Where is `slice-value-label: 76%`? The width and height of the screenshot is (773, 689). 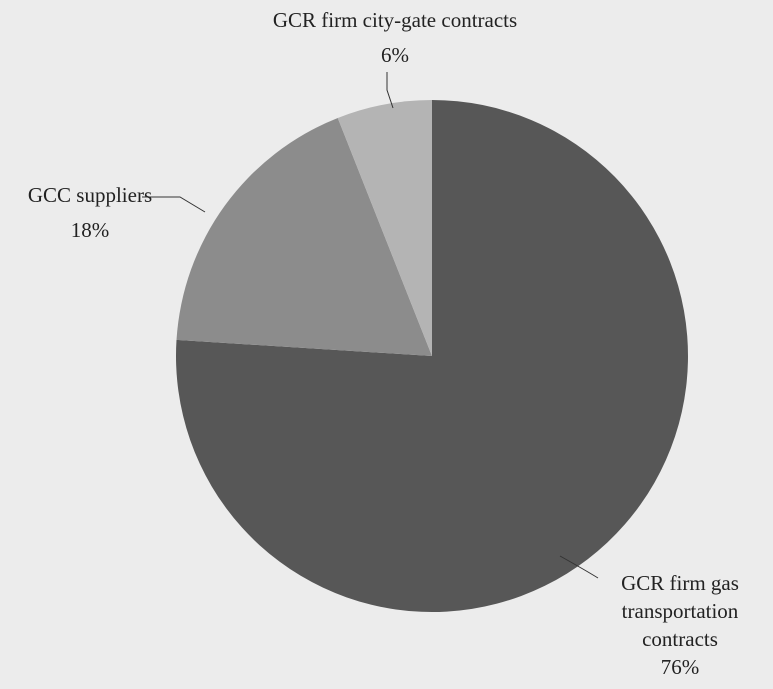 slice-value-label: 76% is located at coordinates (680, 667).